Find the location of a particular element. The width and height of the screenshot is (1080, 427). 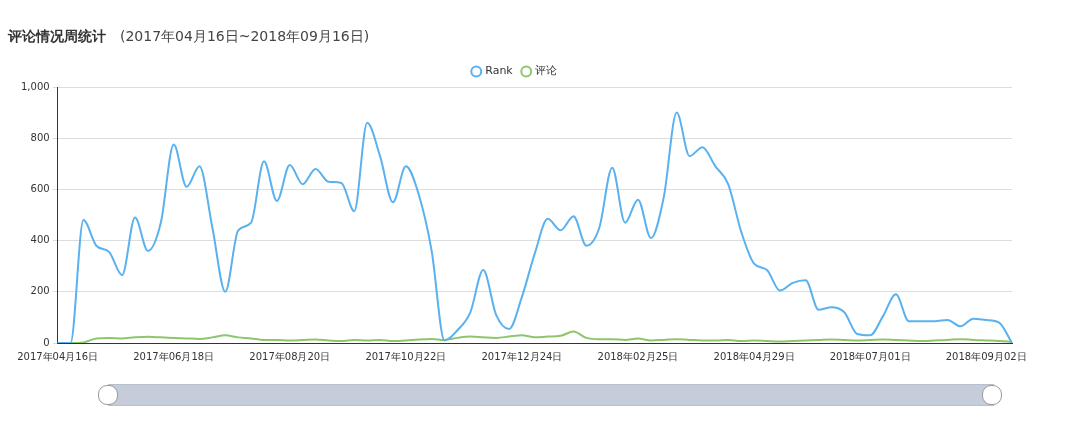

x-tick-label: 2017年10月22日 is located at coordinates (406, 356).